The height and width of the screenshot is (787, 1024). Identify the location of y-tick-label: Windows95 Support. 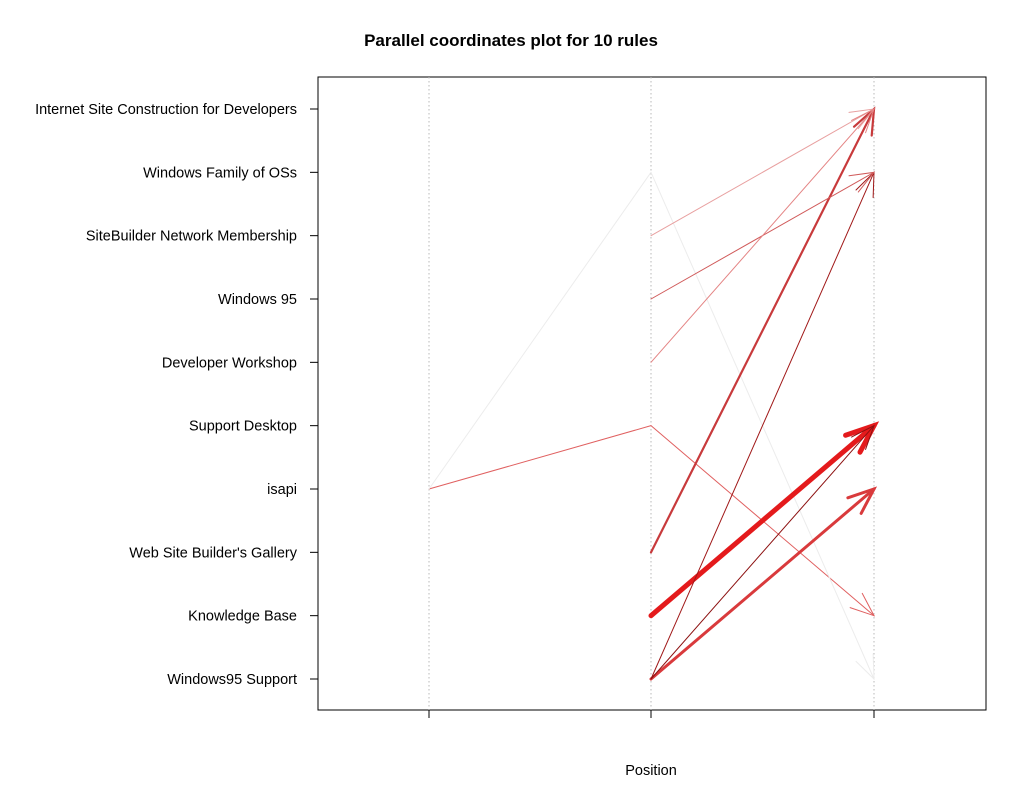
(232, 680).